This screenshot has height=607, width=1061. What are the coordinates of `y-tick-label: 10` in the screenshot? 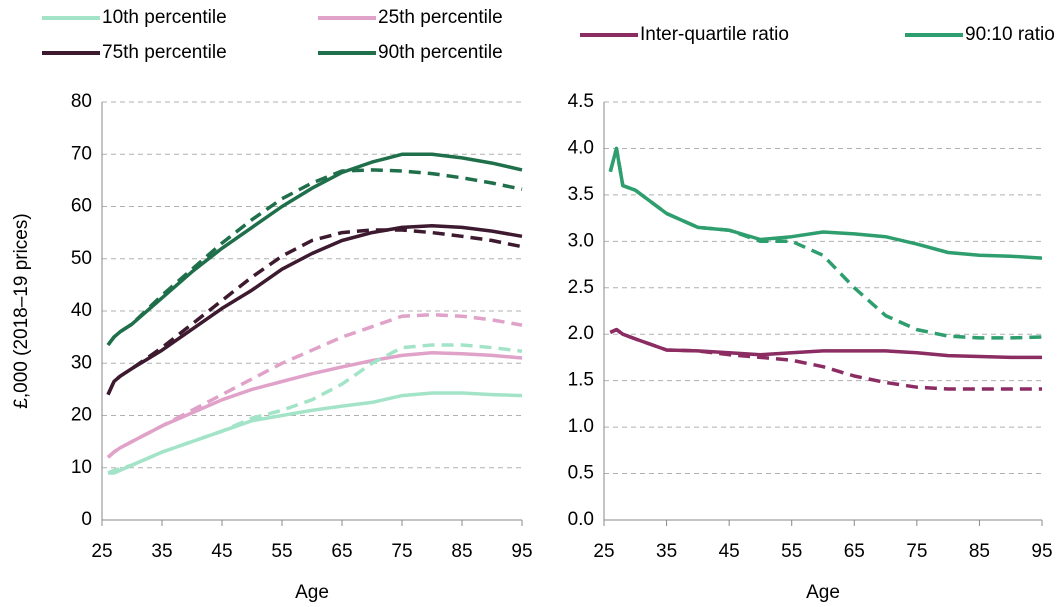 It's located at (81, 467).